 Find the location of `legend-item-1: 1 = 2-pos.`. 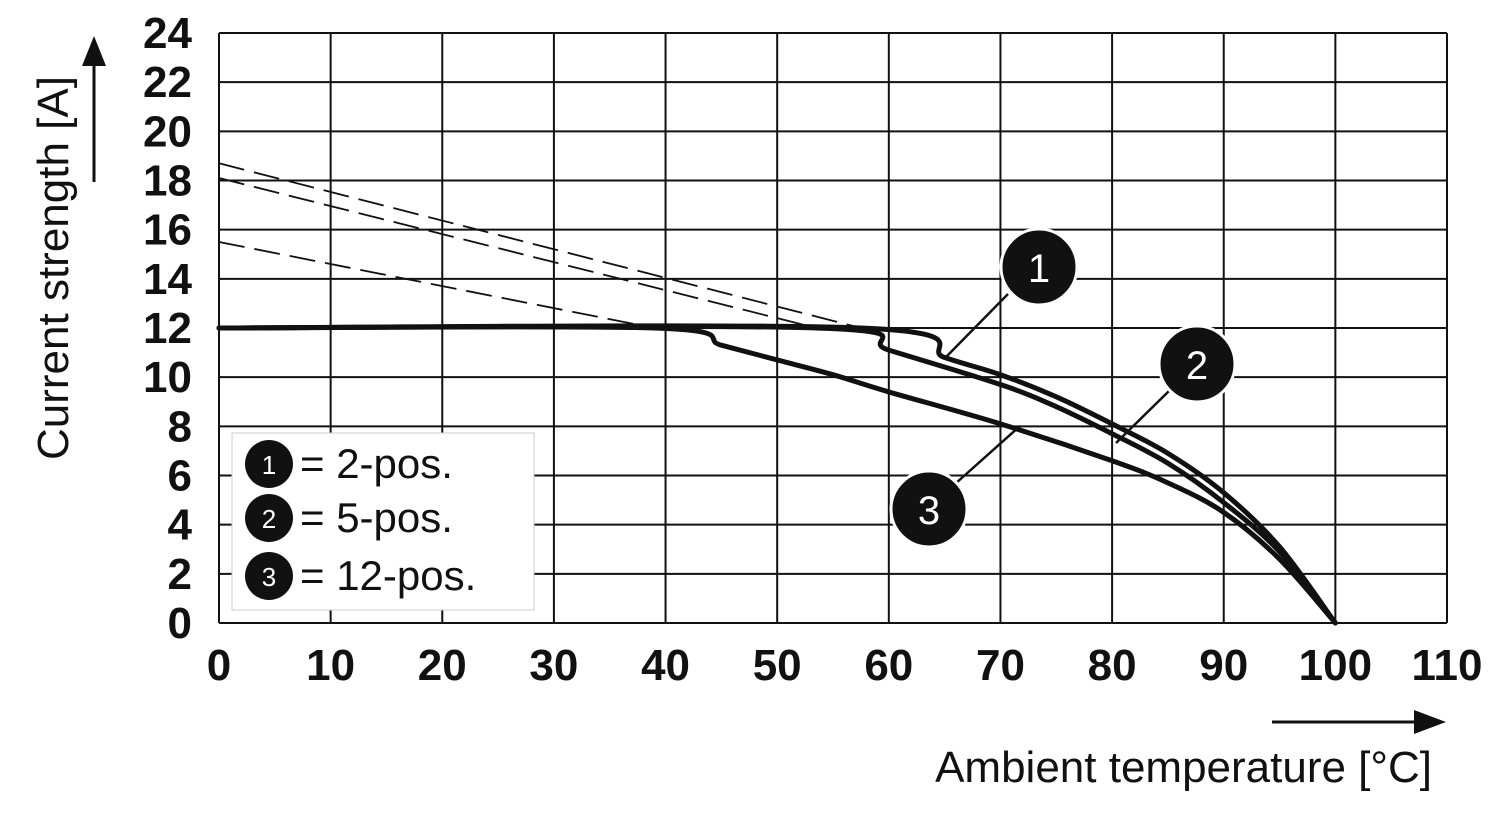

legend-item-1: 1 = 2-pos. is located at coordinates (349, 464).